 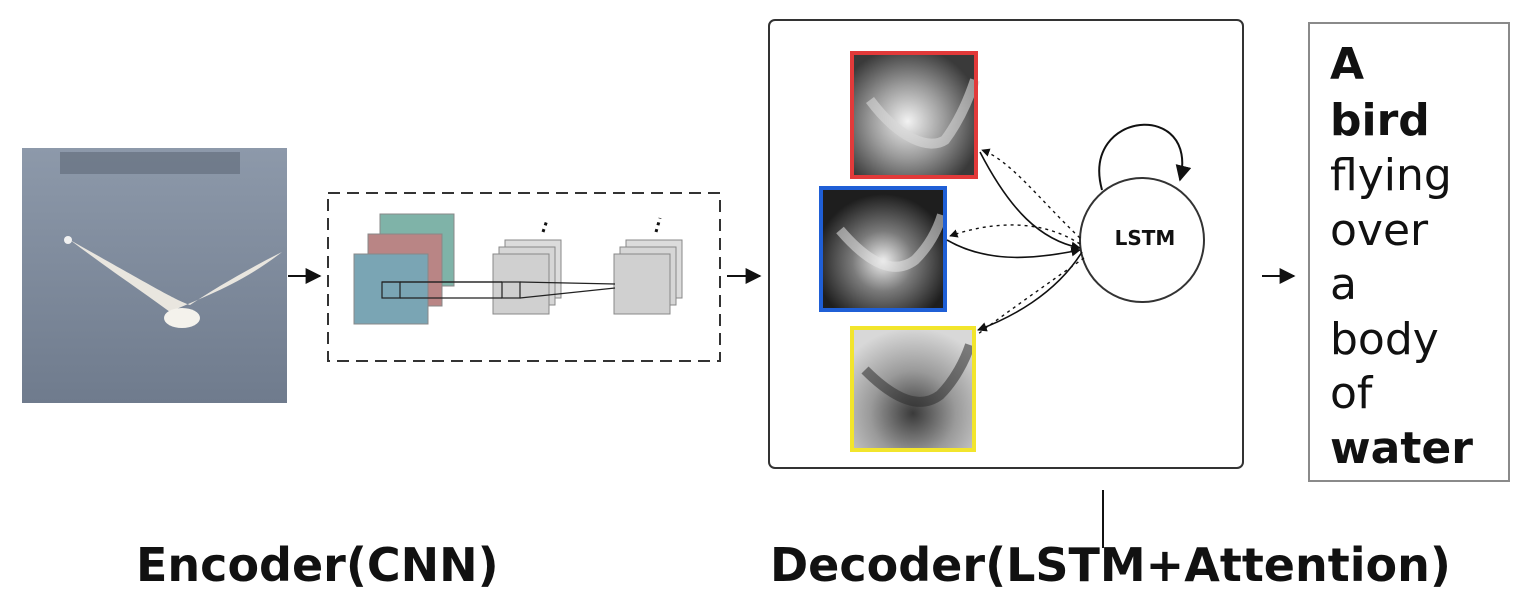 I want to click on attention-connections, so click(x=1015, y=241).